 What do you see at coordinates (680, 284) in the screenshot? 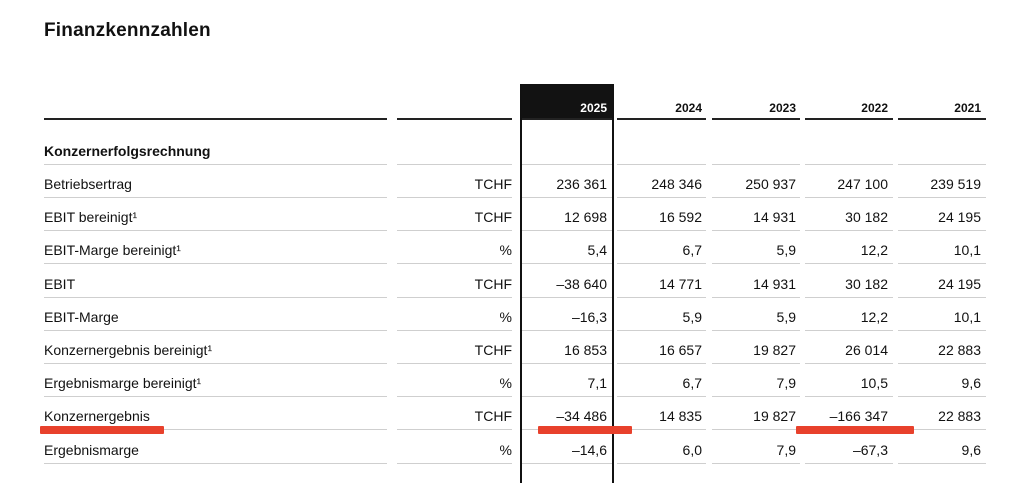
I see `cell-2024: 14 771` at bounding box center [680, 284].